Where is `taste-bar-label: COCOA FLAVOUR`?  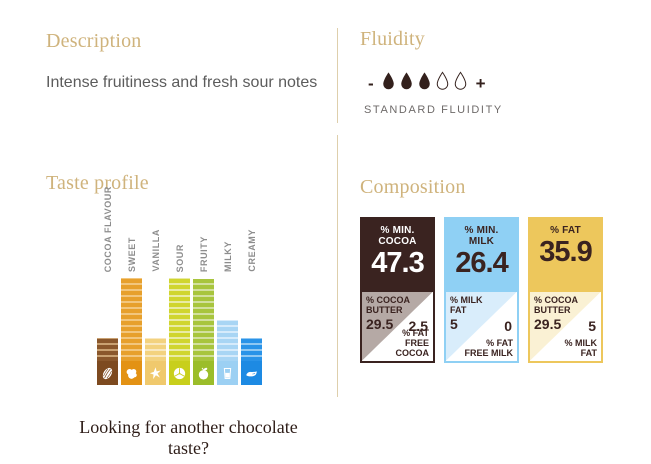
taste-bar-label: COCOA FLAVOUR is located at coordinates (107, 228).